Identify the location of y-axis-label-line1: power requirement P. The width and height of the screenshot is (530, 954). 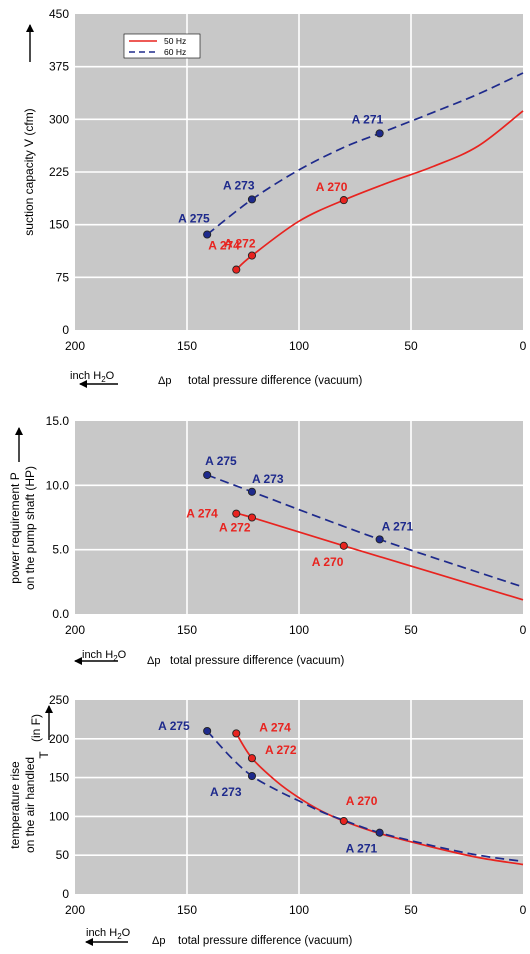
(15, 527).